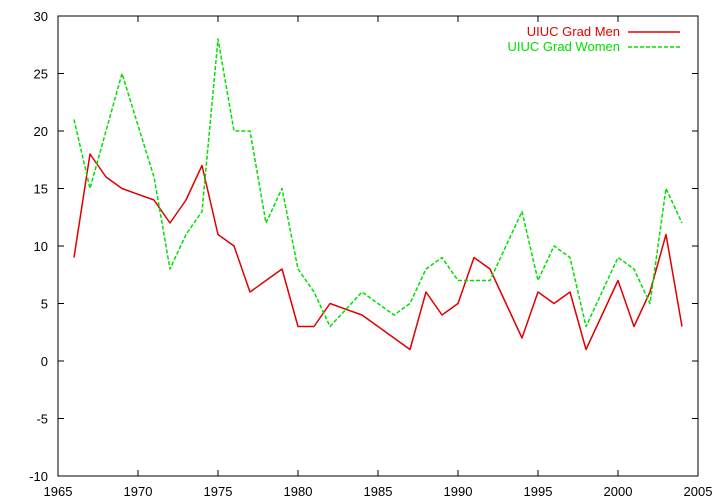 The image size is (720, 504). Describe the element at coordinates (41, 16) in the screenshot. I see `y-tick-label: 30` at that location.